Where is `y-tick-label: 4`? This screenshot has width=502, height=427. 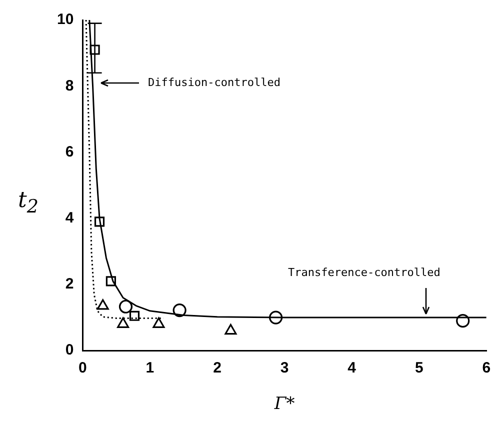 y-tick-label: 4 is located at coordinates (69, 218).